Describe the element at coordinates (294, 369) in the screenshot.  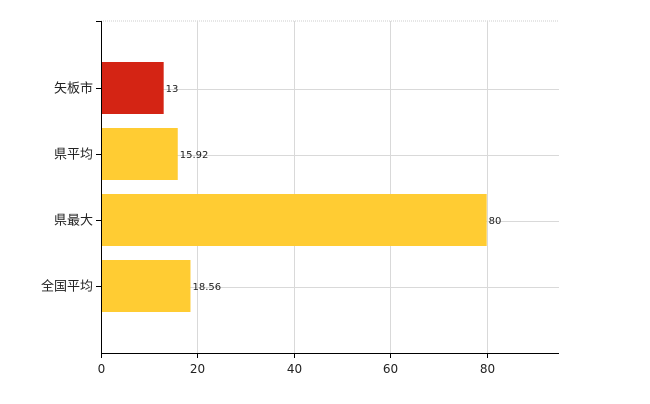
I see `x-tick-label: 40` at that location.